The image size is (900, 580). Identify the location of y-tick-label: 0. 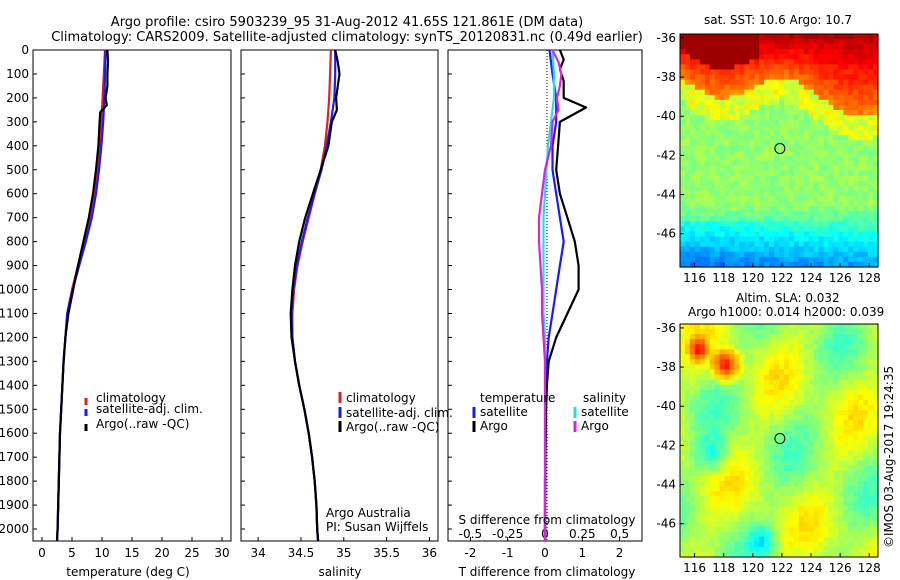
(25, 50).